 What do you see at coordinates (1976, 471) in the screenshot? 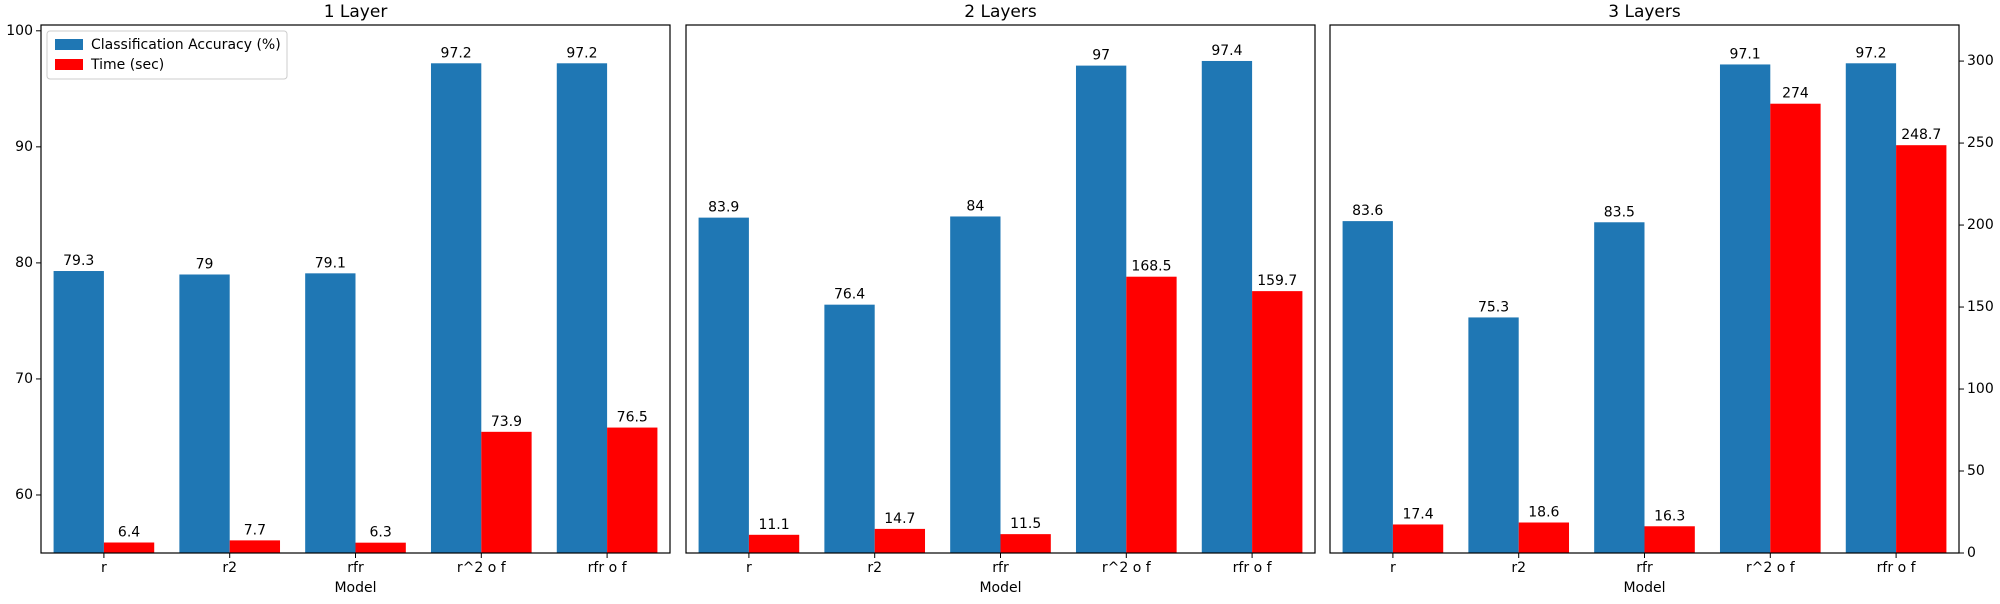
I see `y-right-tick-label: 50` at bounding box center [1976, 471].